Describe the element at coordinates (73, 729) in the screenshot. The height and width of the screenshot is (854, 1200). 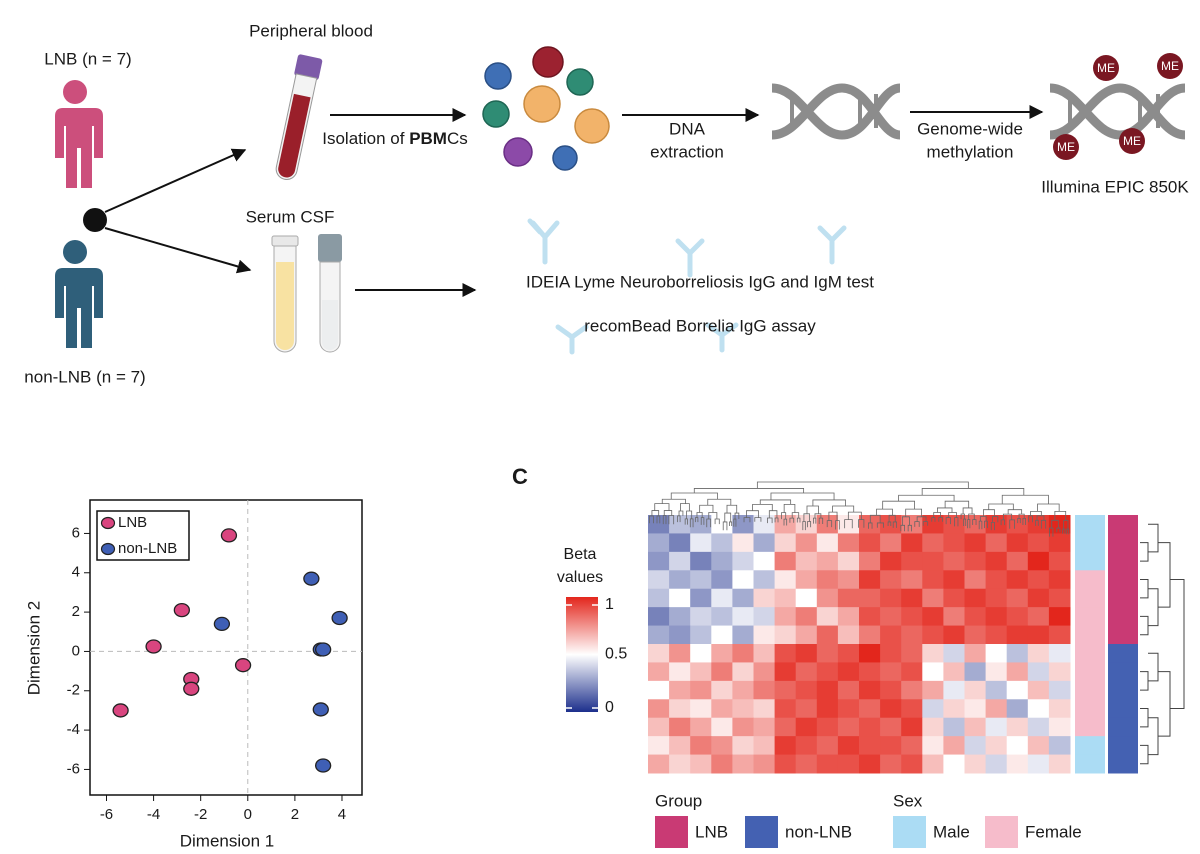
I see `y-tick-label: -4` at that location.